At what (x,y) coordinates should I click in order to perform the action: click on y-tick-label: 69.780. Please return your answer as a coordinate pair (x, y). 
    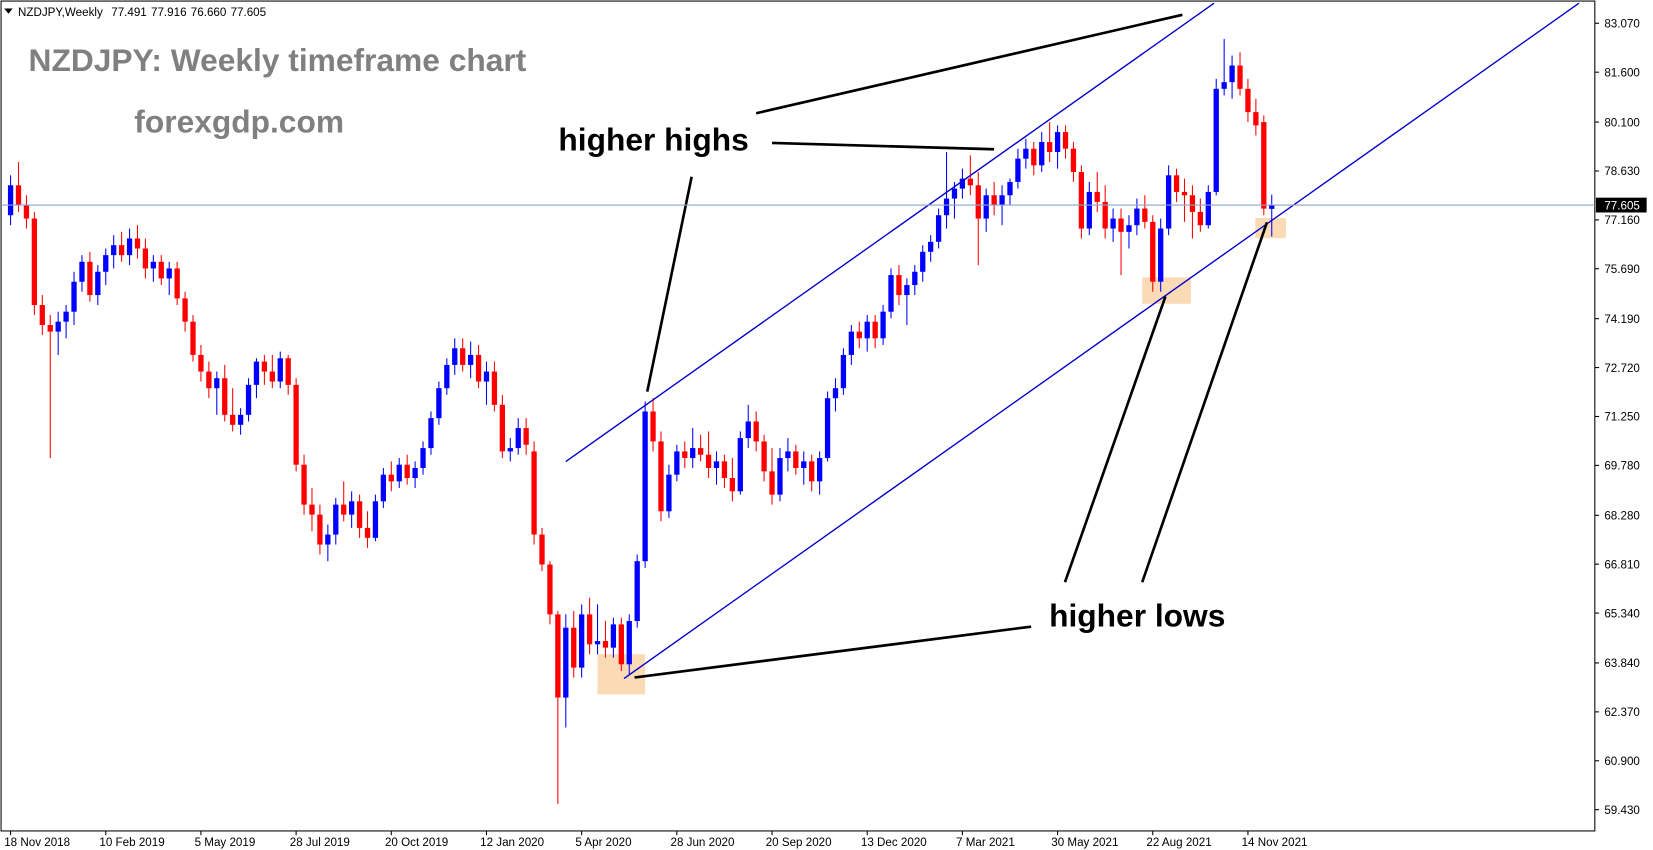
    Looking at the image, I should click on (1622, 466).